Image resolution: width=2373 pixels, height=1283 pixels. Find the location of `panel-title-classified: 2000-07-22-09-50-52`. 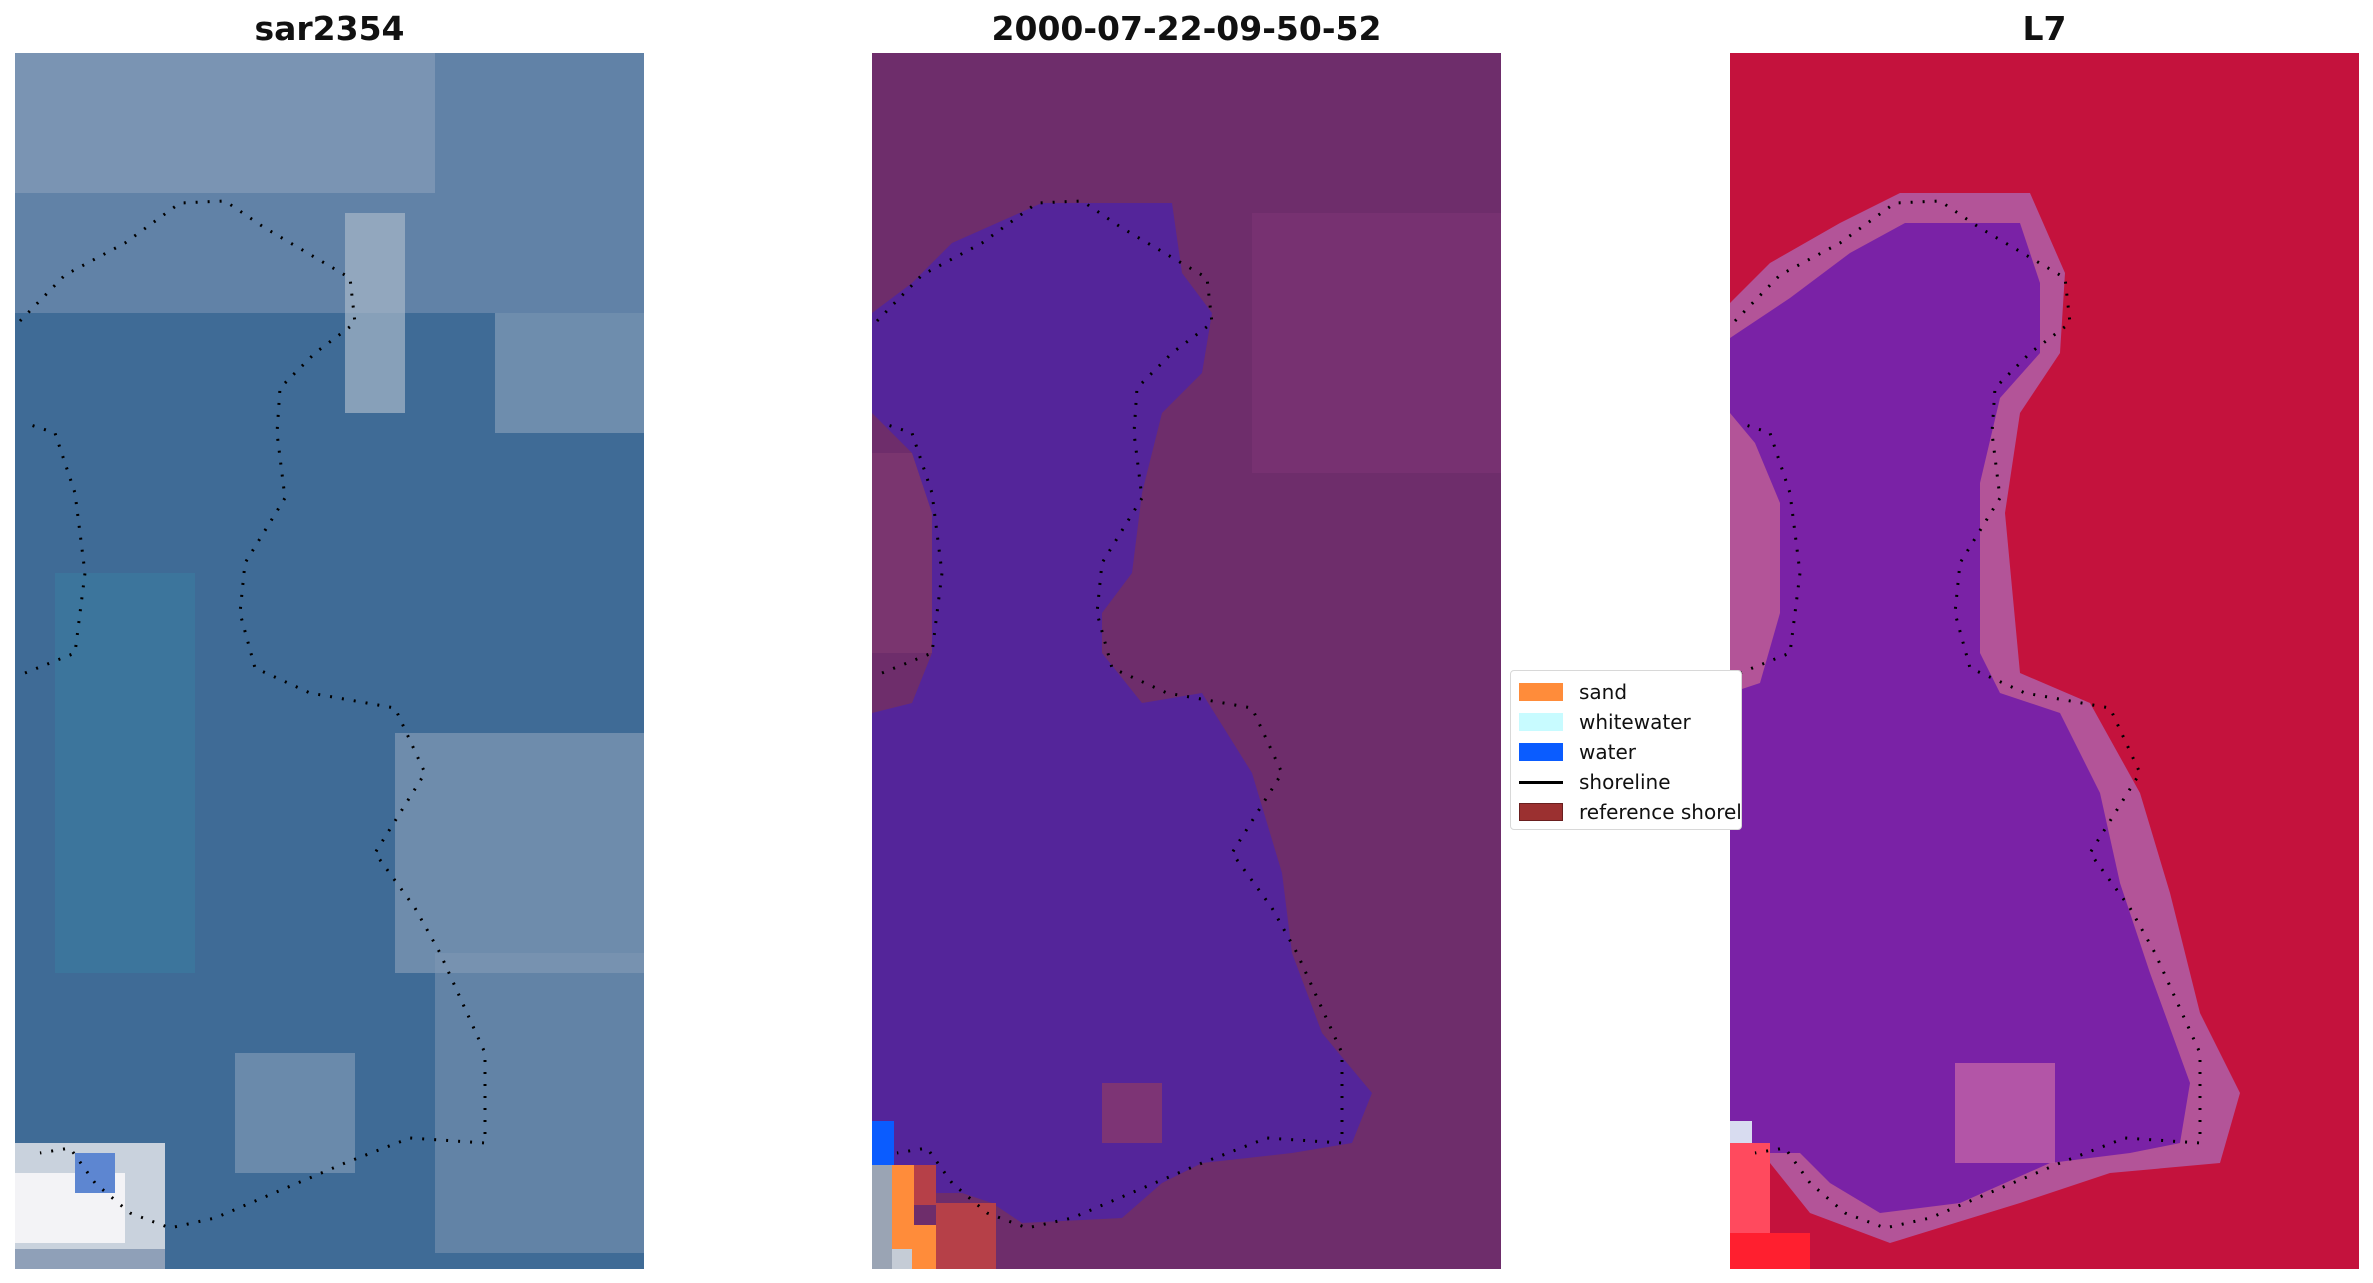

panel-title-classified: 2000-07-22-09-50-52 is located at coordinates (1186, 28).